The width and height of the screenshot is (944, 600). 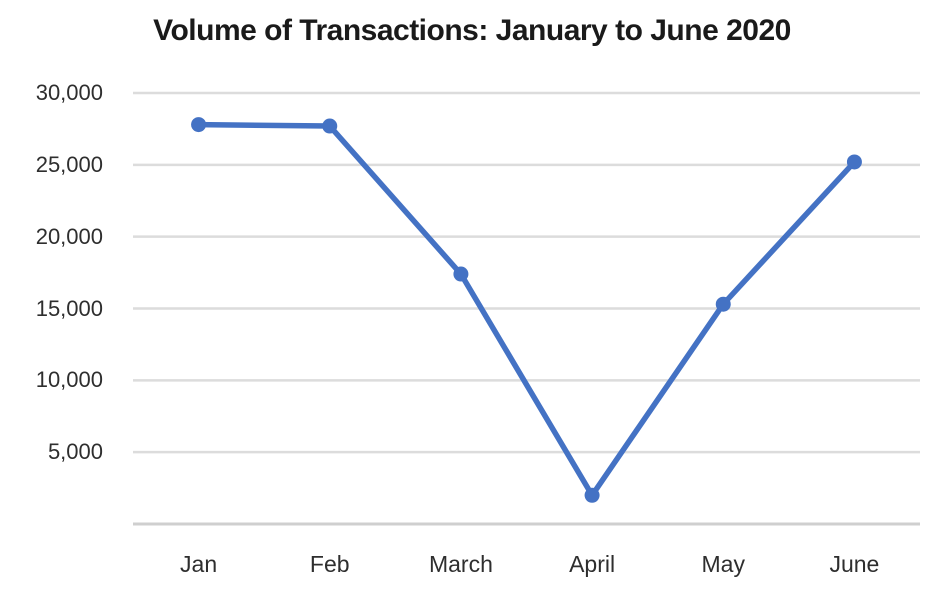 What do you see at coordinates (69, 164) in the screenshot?
I see `y-tick-label: 25,000` at bounding box center [69, 164].